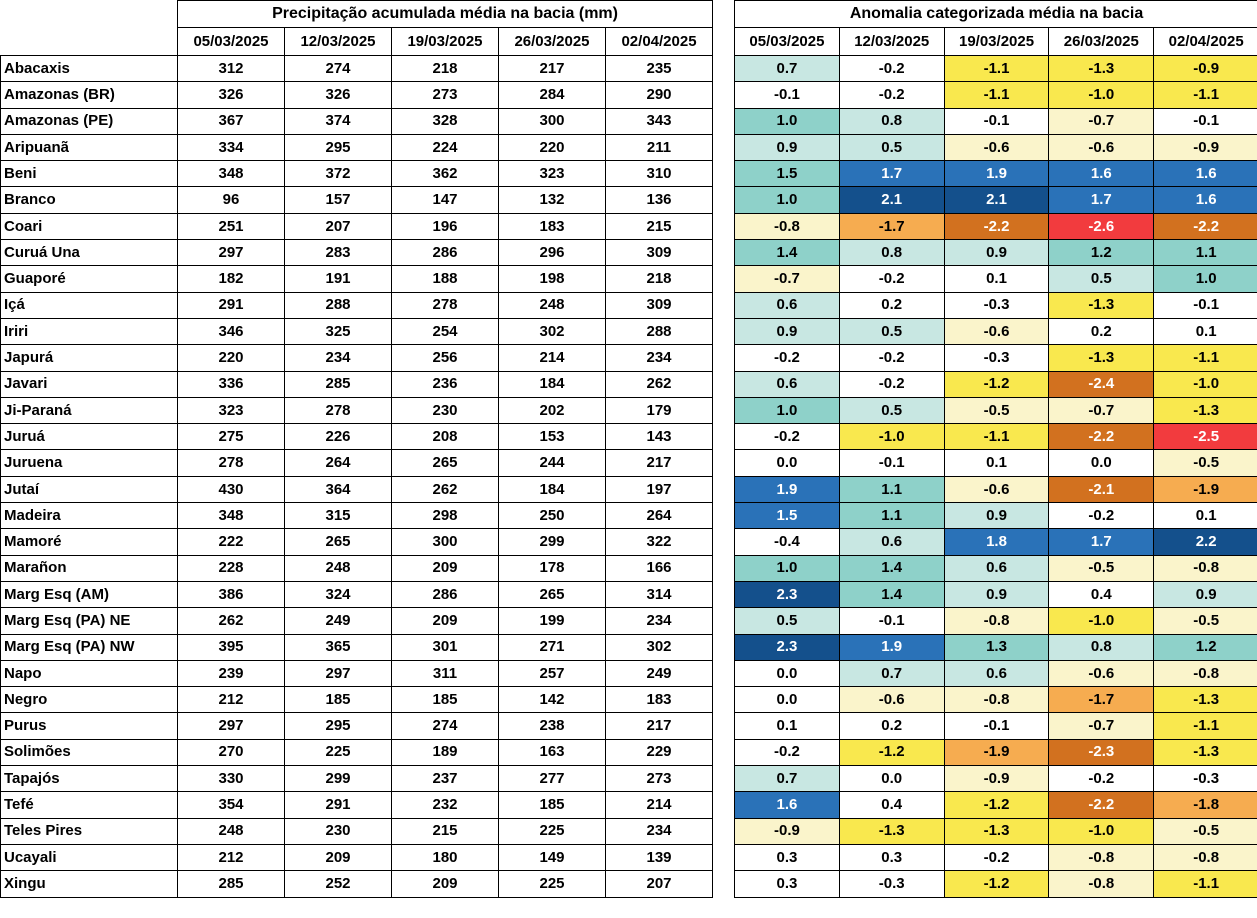  What do you see at coordinates (445, 358) in the screenshot?
I see `precip-value-cell: 256` at bounding box center [445, 358].